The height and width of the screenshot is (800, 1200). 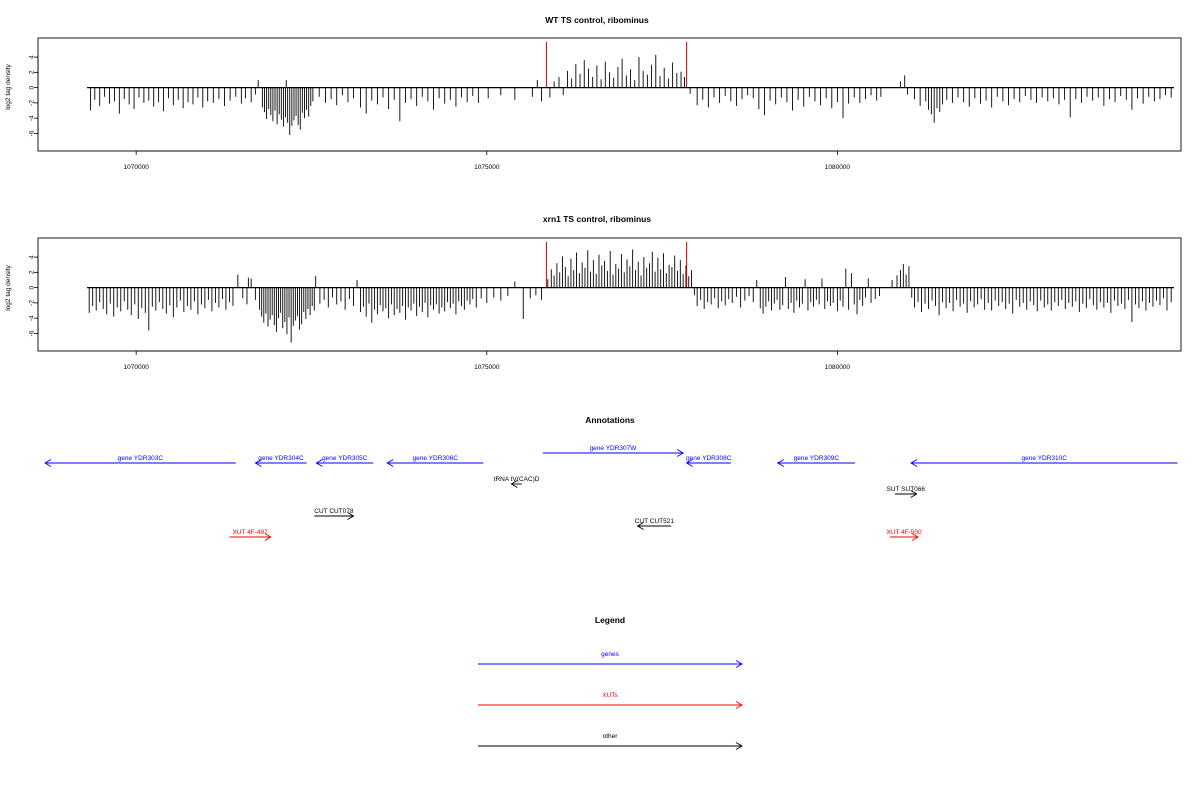 What do you see at coordinates (487, 160) in the screenshot?
I see `track-wt-x-axis: 1070000 1075000 1080000` at bounding box center [487, 160].